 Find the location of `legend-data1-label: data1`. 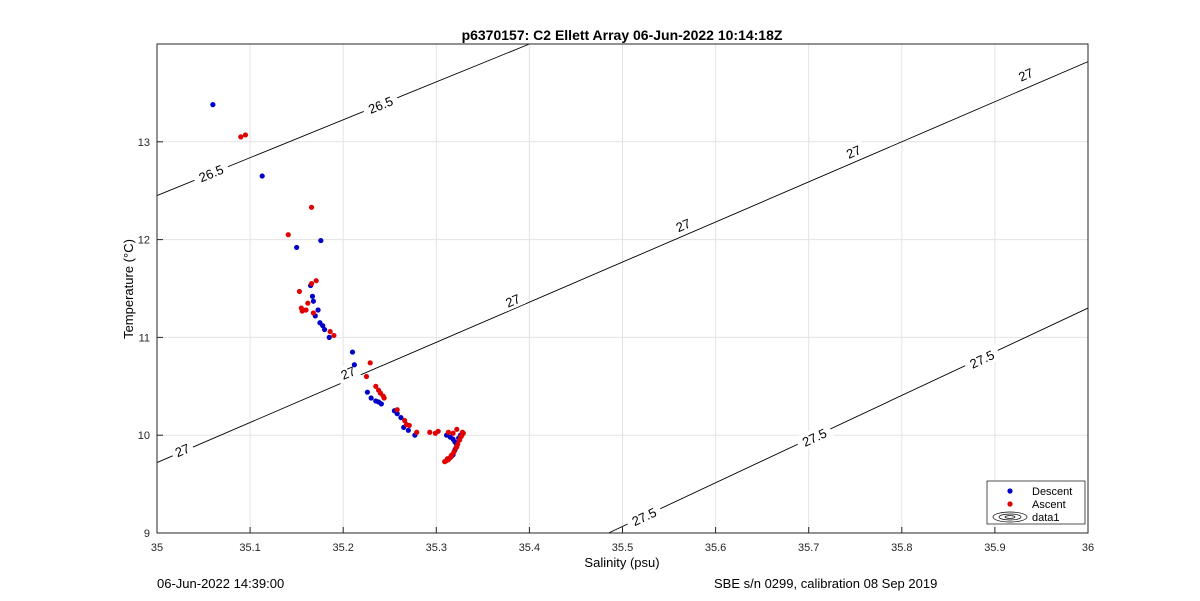

legend-data1-label: data1 is located at coordinates (1046, 518).